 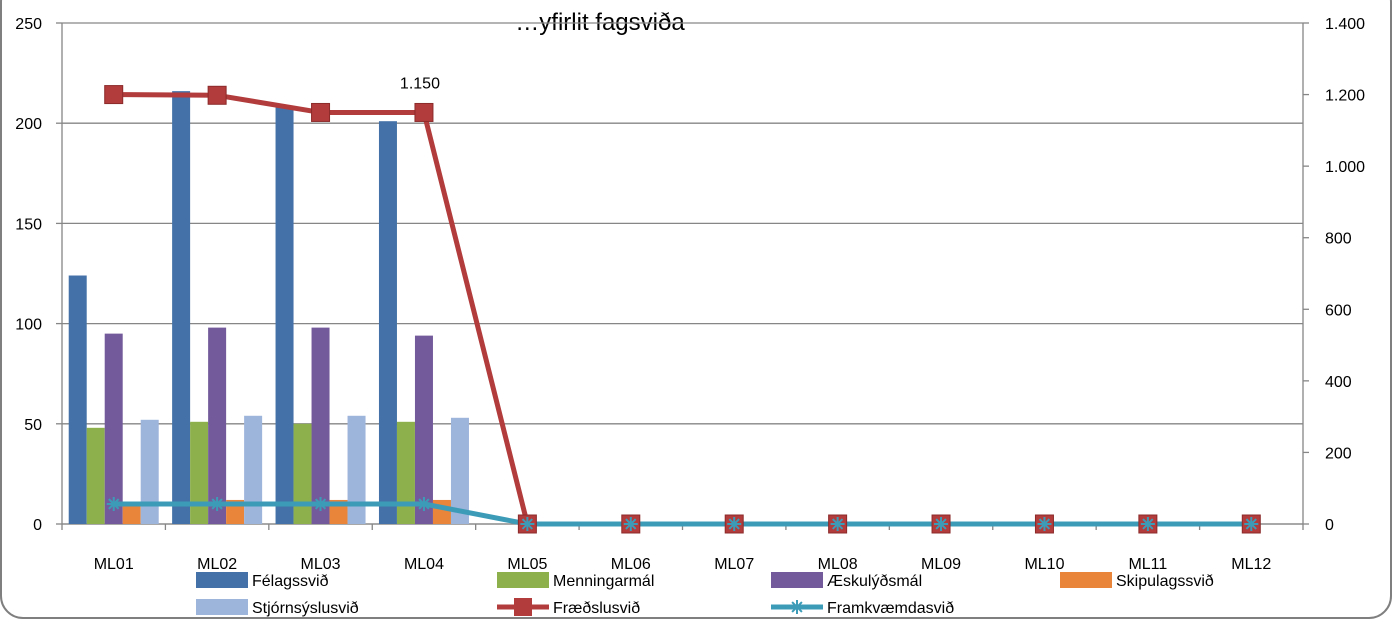 I want to click on left-axis-tick-label: 0, so click(x=37, y=525).